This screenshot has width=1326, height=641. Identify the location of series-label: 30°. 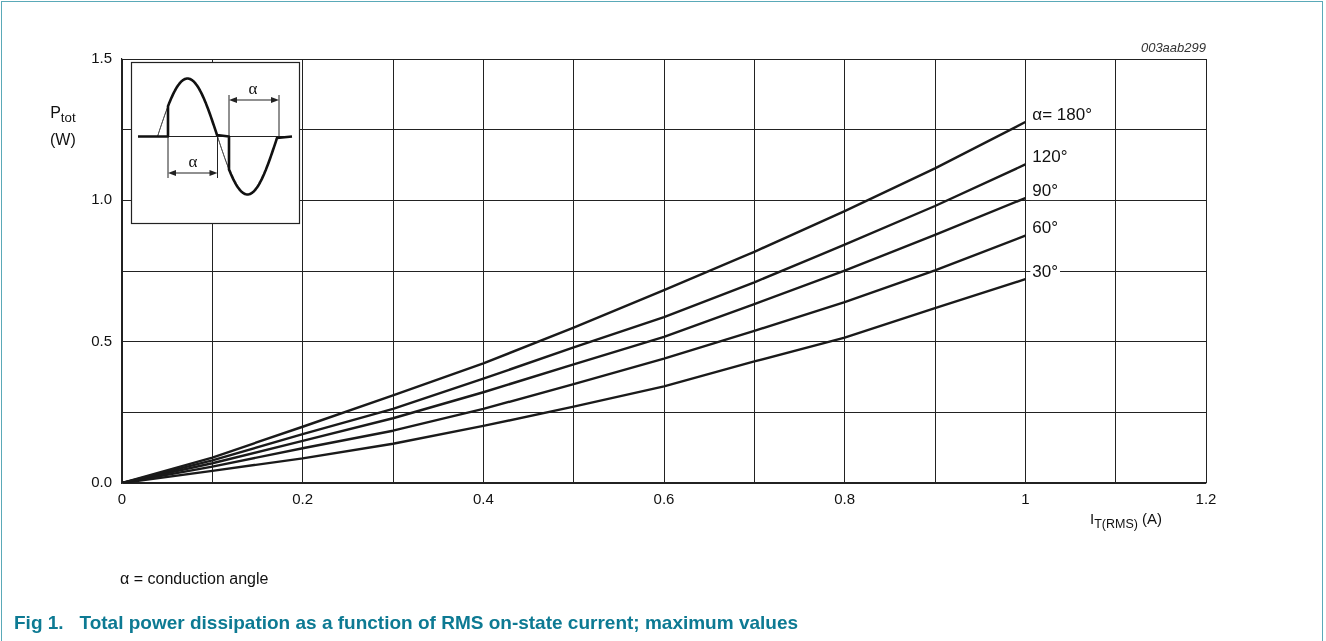
(1045, 271).